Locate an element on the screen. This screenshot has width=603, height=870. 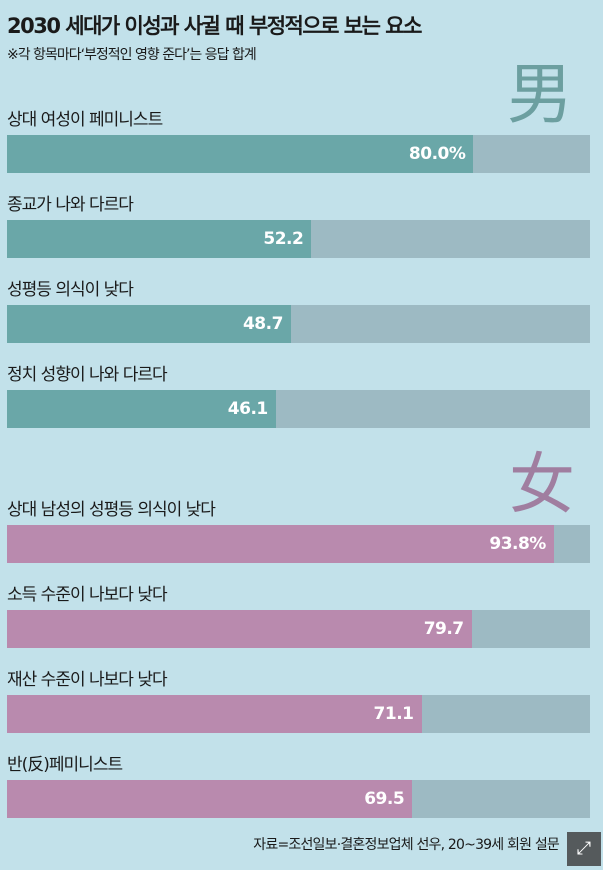
value-label: 48.7 is located at coordinates (262, 324).